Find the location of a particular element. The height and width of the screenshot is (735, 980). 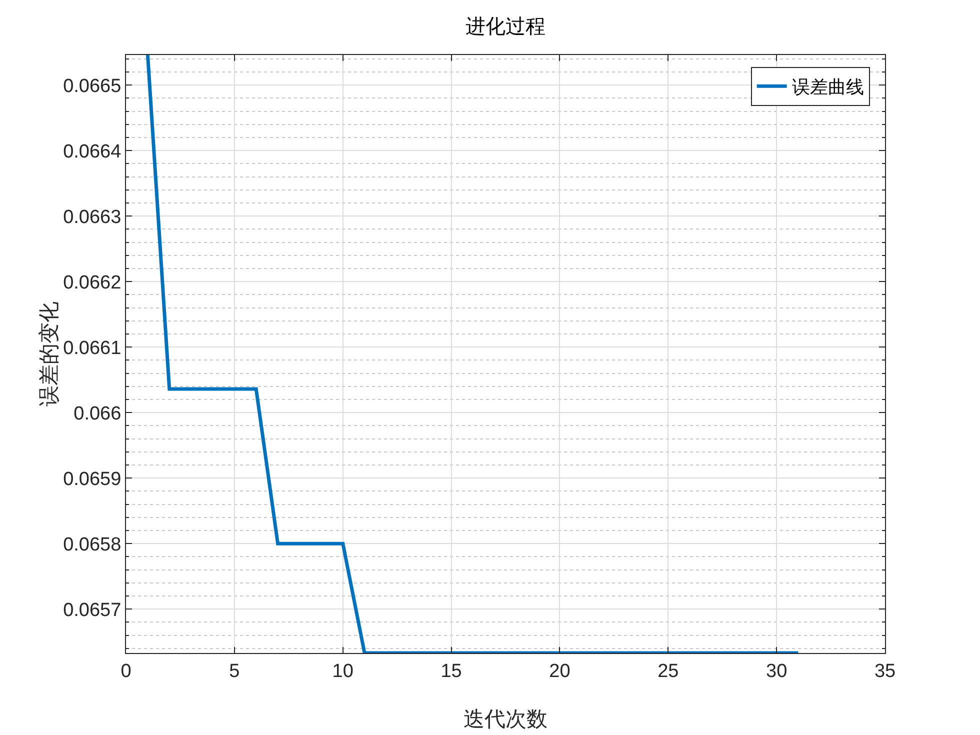

x-tick-label: 25 is located at coordinates (668, 671).